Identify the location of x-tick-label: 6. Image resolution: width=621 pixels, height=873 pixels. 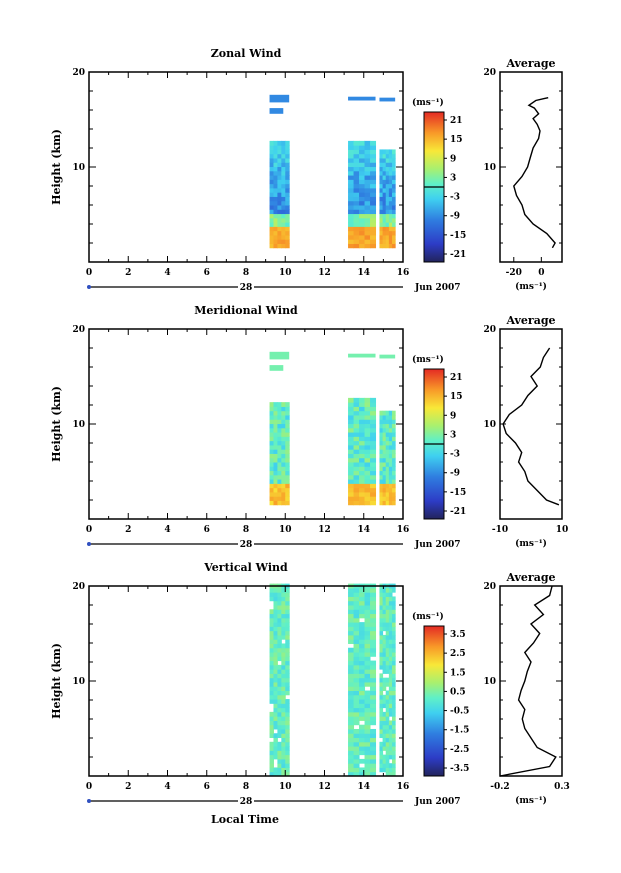
(207, 530).